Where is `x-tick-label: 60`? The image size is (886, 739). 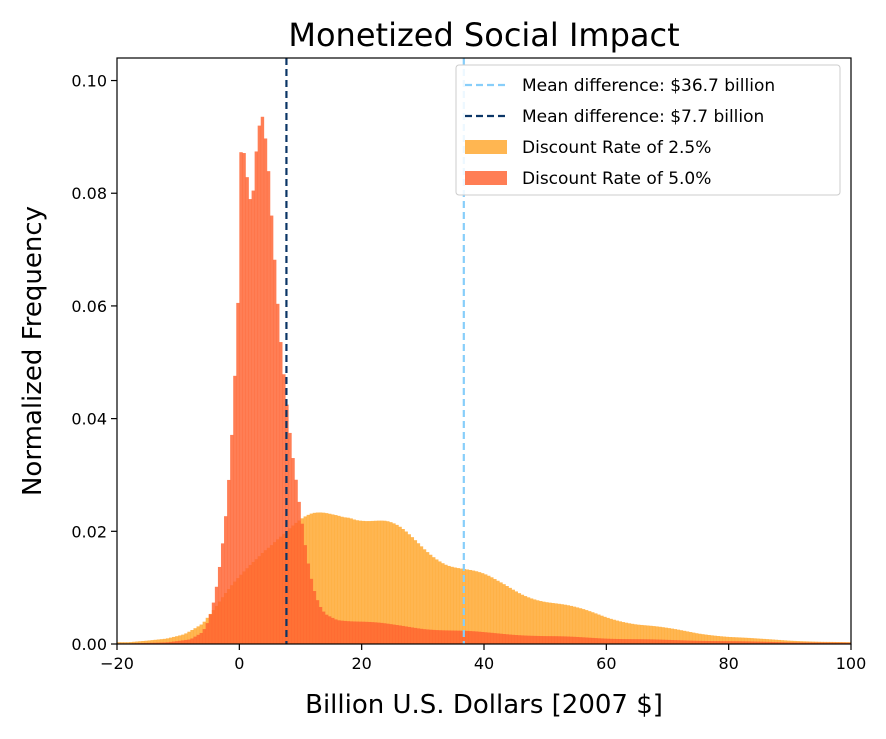 x-tick-label: 60 is located at coordinates (606, 663).